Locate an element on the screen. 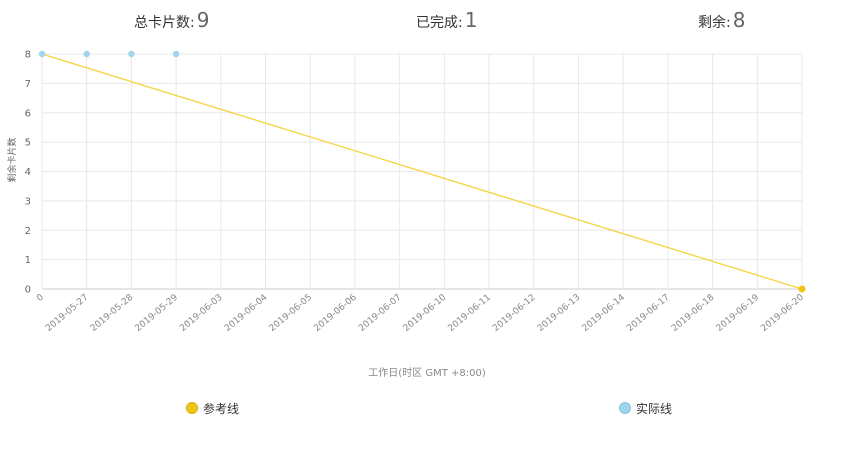  x-tick-label: 2019-06-14 is located at coordinates (604, 312).